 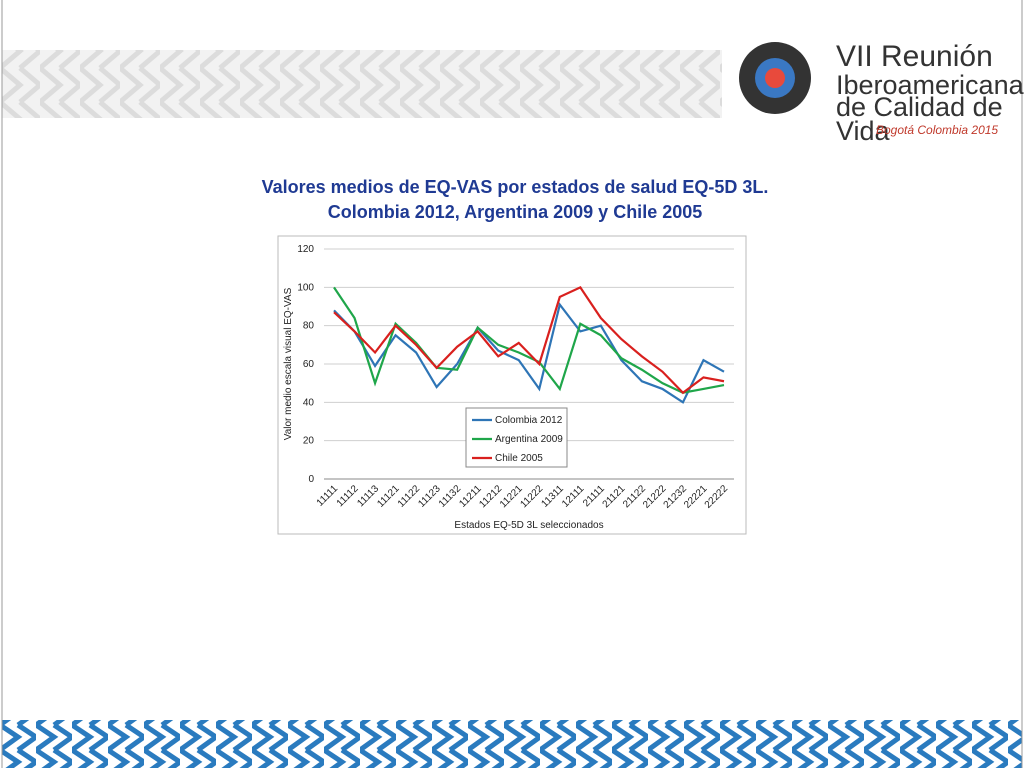 I want to click on y-tick-label: 80, so click(x=309, y=326).